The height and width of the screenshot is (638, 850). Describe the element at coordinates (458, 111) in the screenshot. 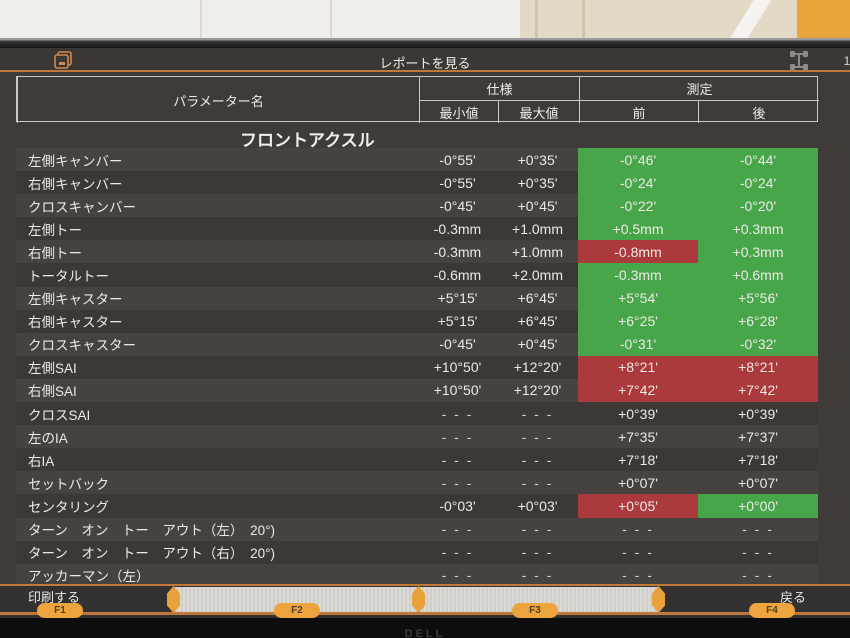

I see `column-header-min: 最小値` at that location.